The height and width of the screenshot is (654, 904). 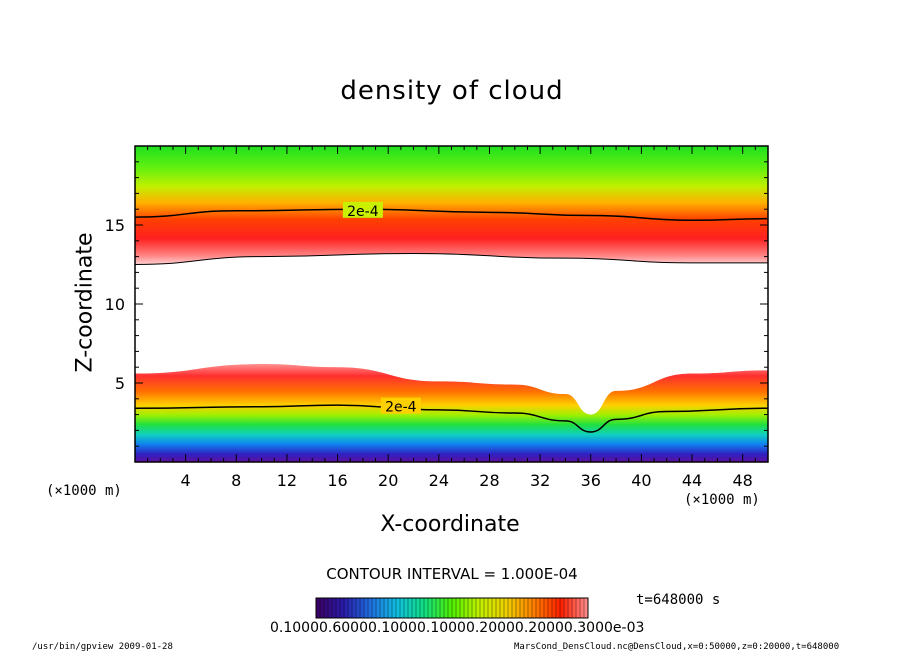 I want to click on y-tick-label: 5, so click(x=120, y=383).